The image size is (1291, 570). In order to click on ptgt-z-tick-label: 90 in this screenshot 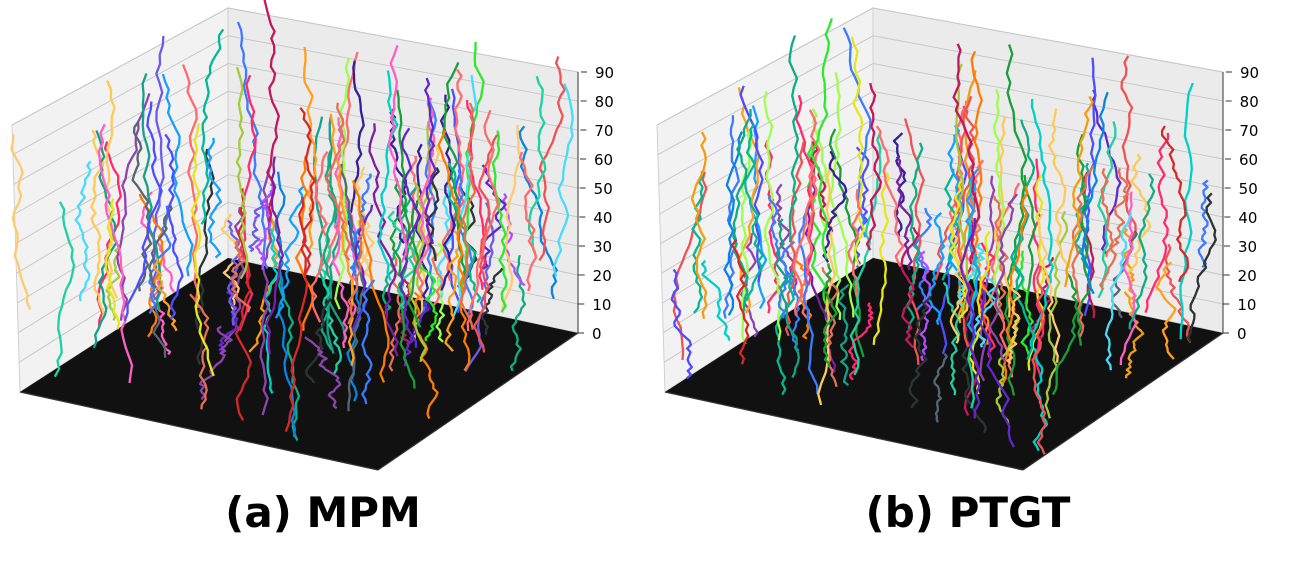, I will do `click(1249, 73)`.